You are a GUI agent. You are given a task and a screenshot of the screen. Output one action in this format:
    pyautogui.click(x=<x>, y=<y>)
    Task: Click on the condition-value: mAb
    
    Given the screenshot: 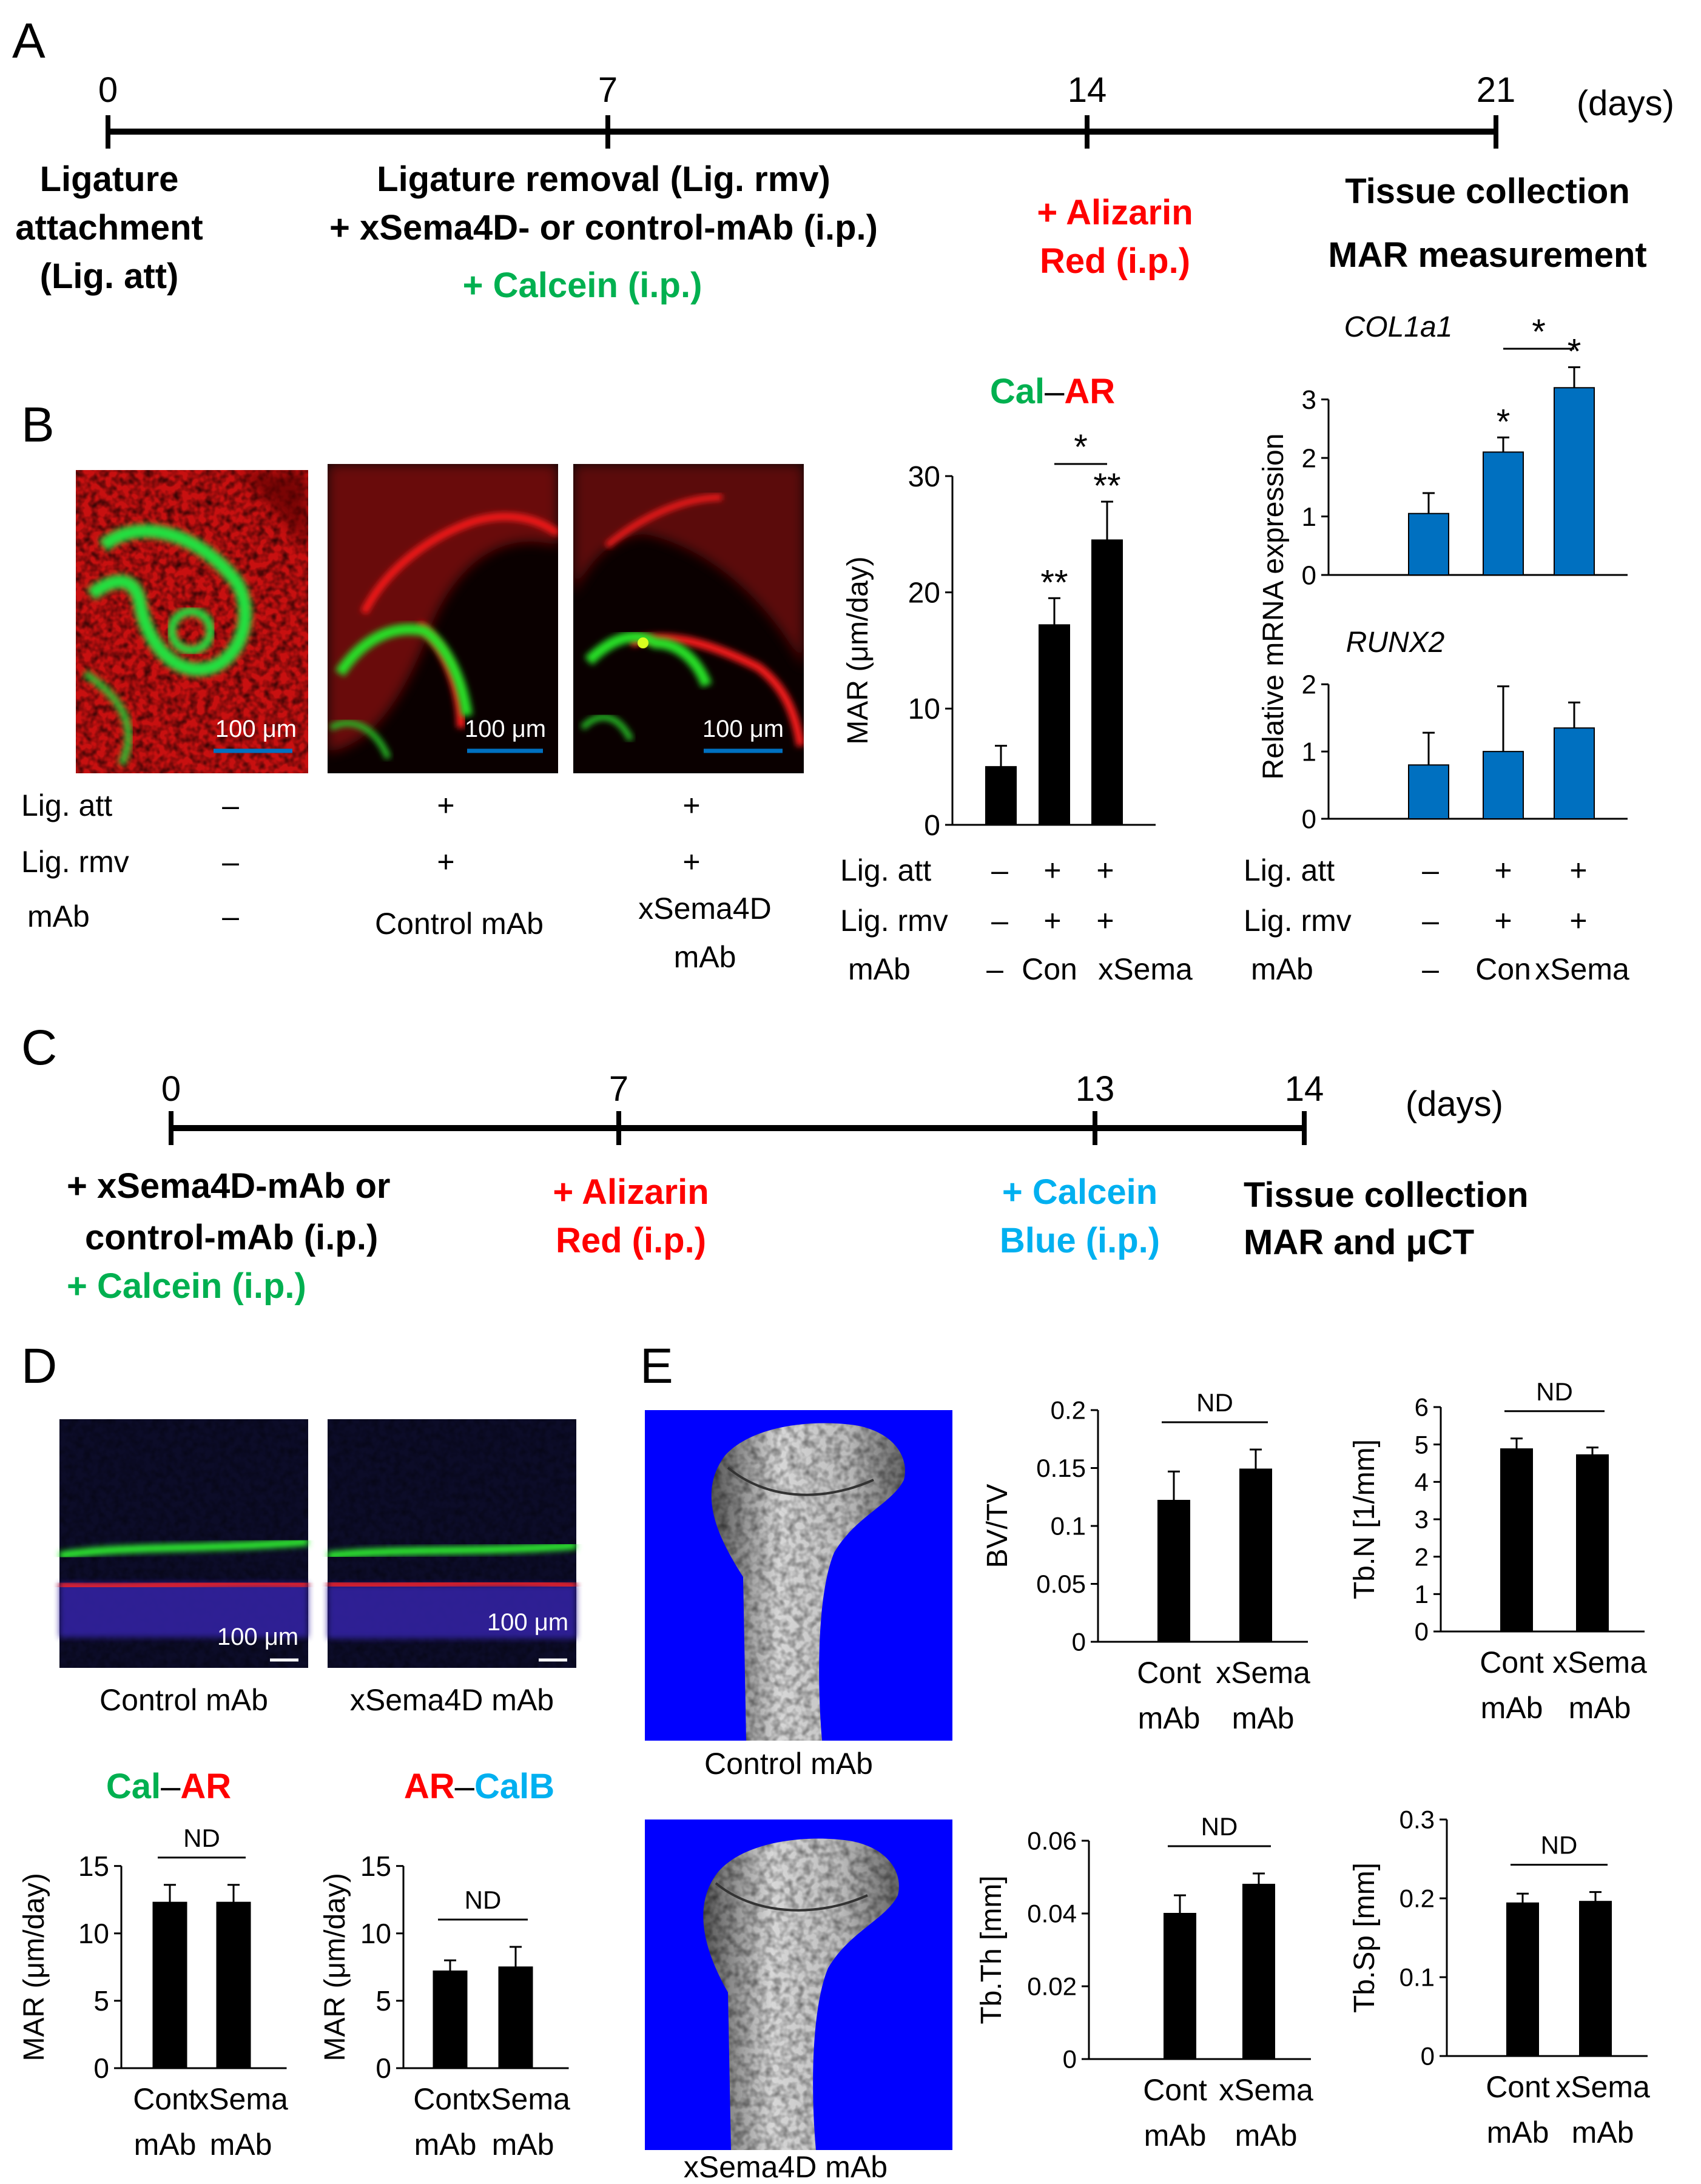 What is the action you would take?
    pyautogui.click(x=705, y=957)
    